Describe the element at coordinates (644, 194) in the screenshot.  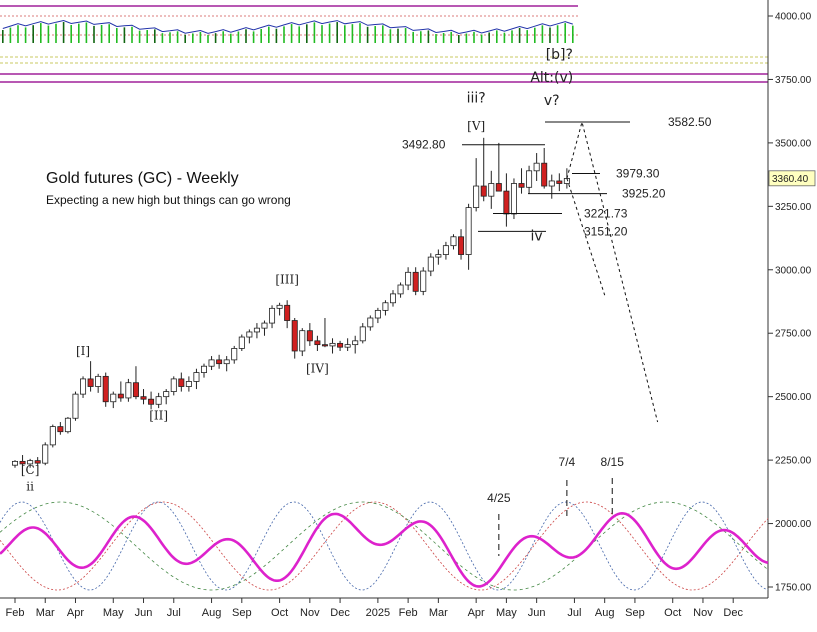
I see `level-label: 3925.20` at that location.